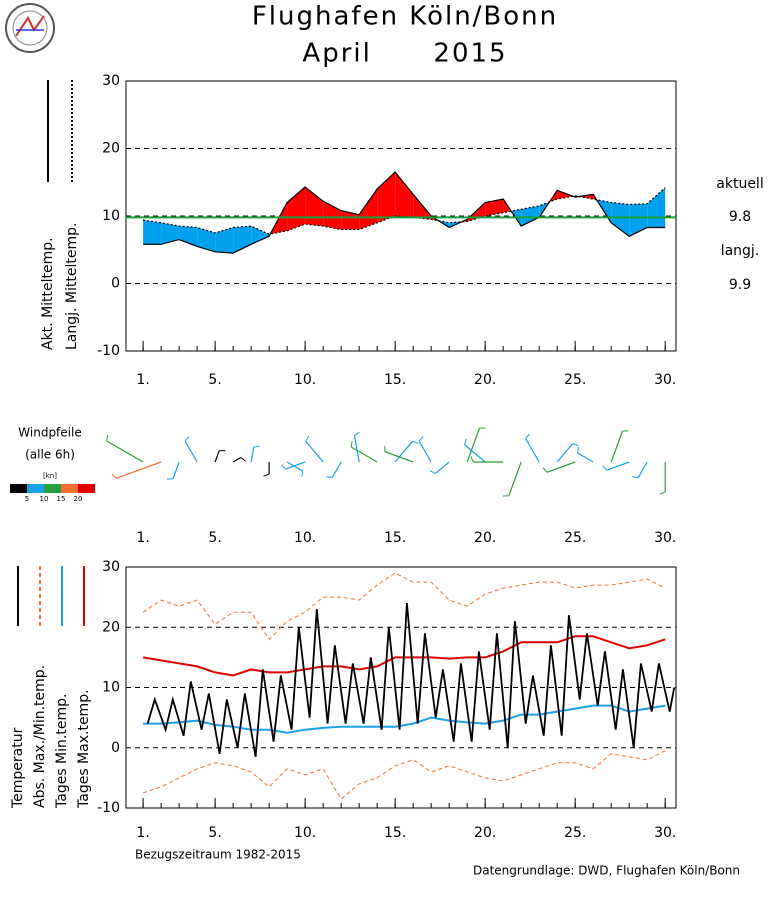 Image resolution: width=782 pixels, height=900 pixels. What do you see at coordinates (44, 499) in the screenshot?
I see `scale-tick-label: 10` at bounding box center [44, 499].